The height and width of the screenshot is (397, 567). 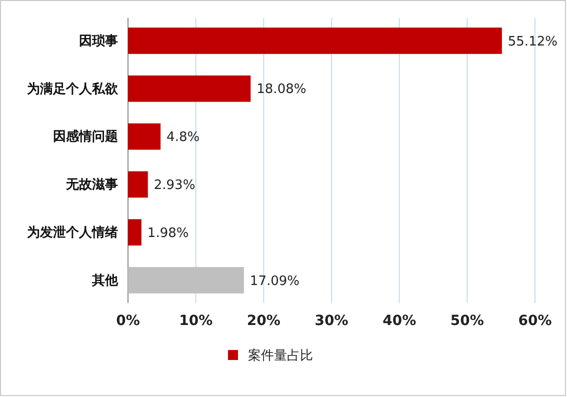 What do you see at coordinates (175, 185) in the screenshot?
I see `data-label: 2.93%` at bounding box center [175, 185].